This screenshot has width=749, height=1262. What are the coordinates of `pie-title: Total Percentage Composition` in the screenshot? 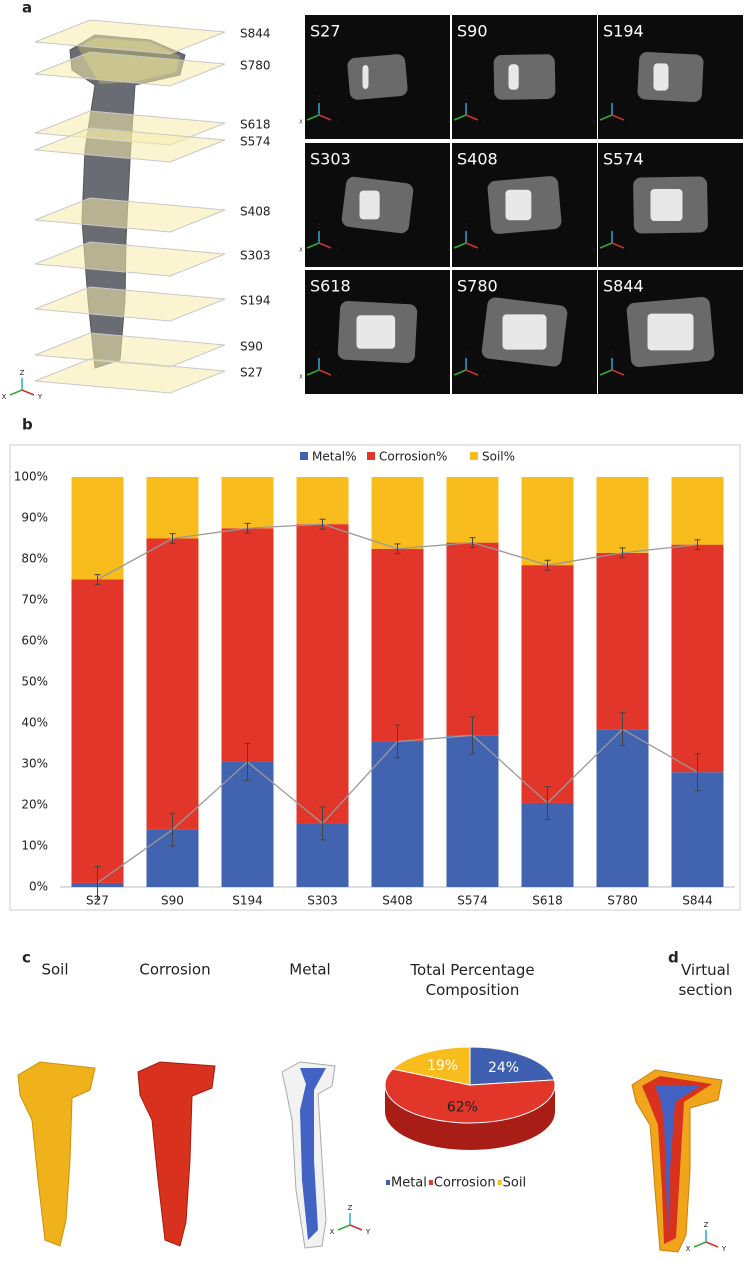 It's located at (472, 980).